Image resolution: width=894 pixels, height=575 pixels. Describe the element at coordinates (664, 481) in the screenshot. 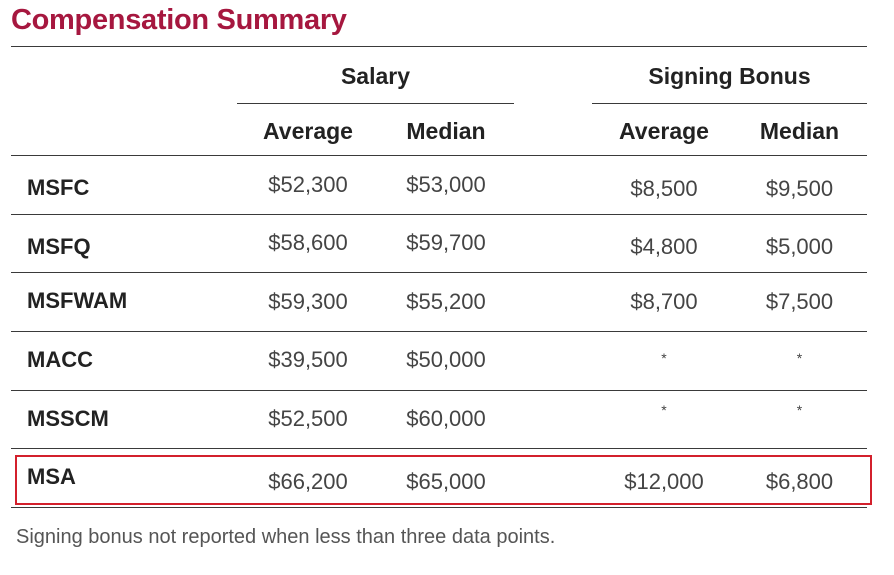

I see `cell-bonus-average: $12,000` at that location.